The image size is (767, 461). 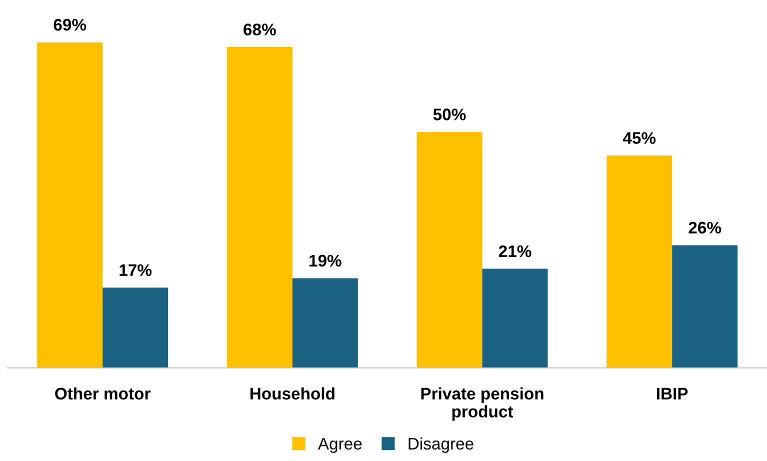 I want to click on data-label: 50%, so click(x=449, y=114).